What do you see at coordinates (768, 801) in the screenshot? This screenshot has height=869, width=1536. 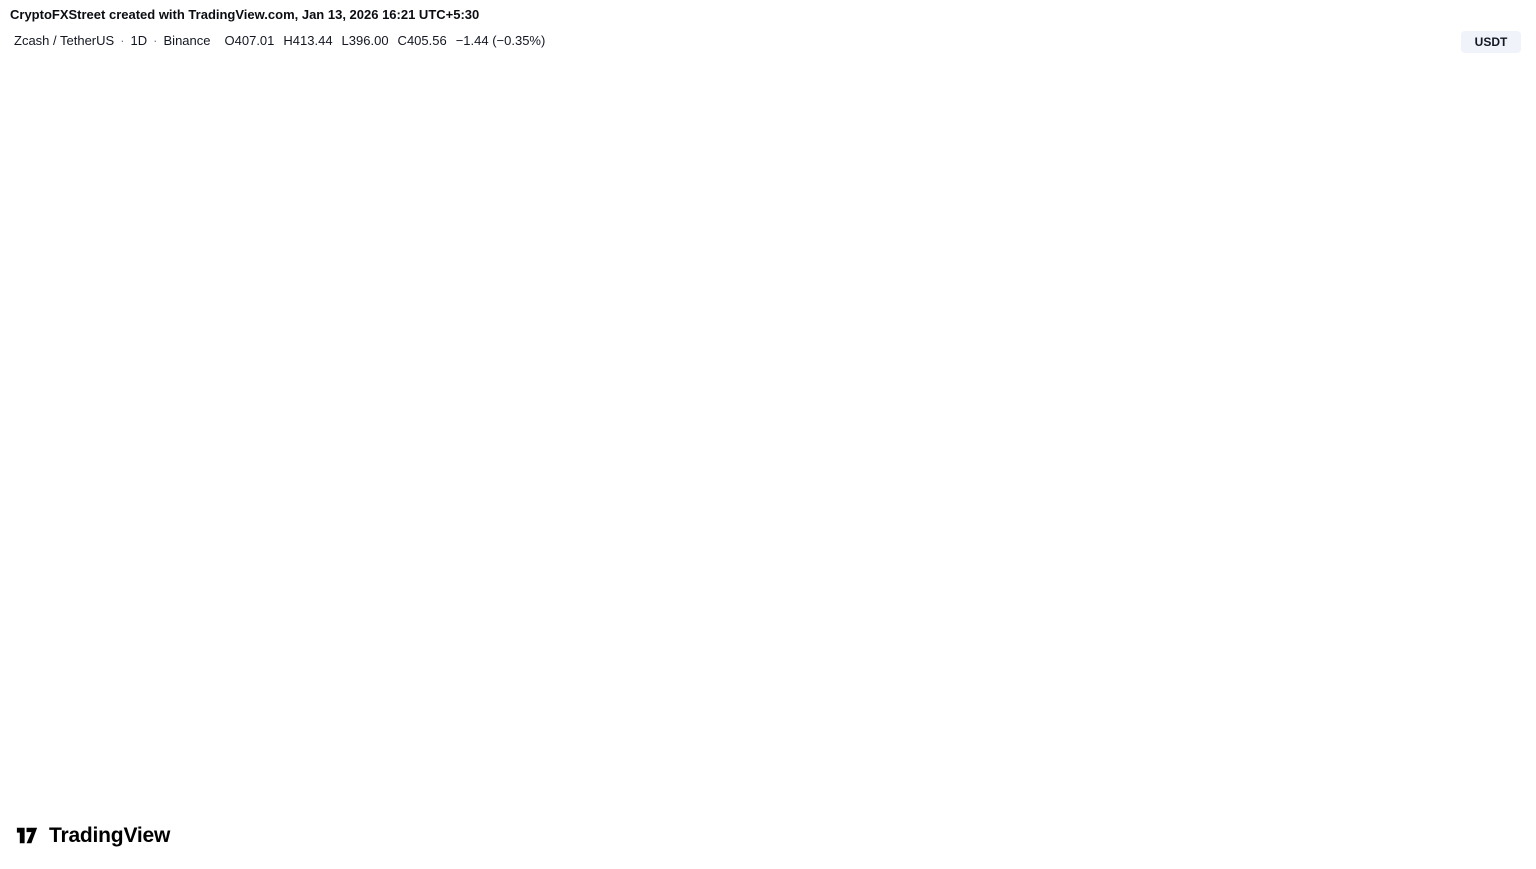 I see `time-axis` at bounding box center [768, 801].